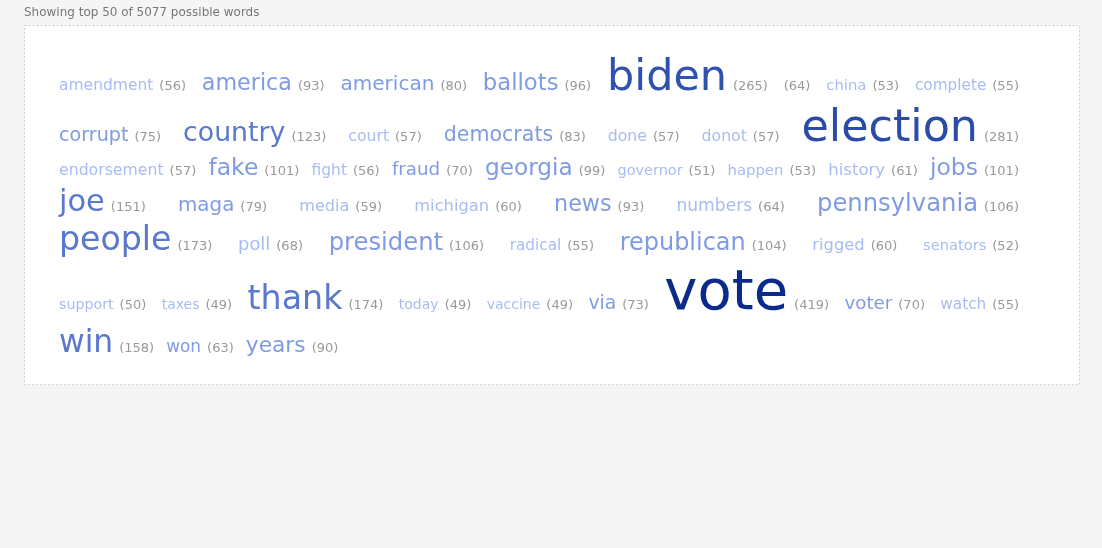 The height and width of the screenshot is (548, 1102). I want to click on category-label: via, so click(602, 302).